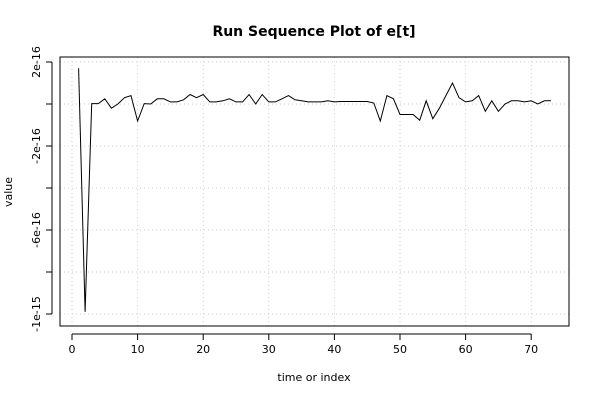 This screenshot has height=400, width=599. Describe the element at coordinates (138, 349) in the screenshot. I see `x-tick-label-1: 10` at that location.